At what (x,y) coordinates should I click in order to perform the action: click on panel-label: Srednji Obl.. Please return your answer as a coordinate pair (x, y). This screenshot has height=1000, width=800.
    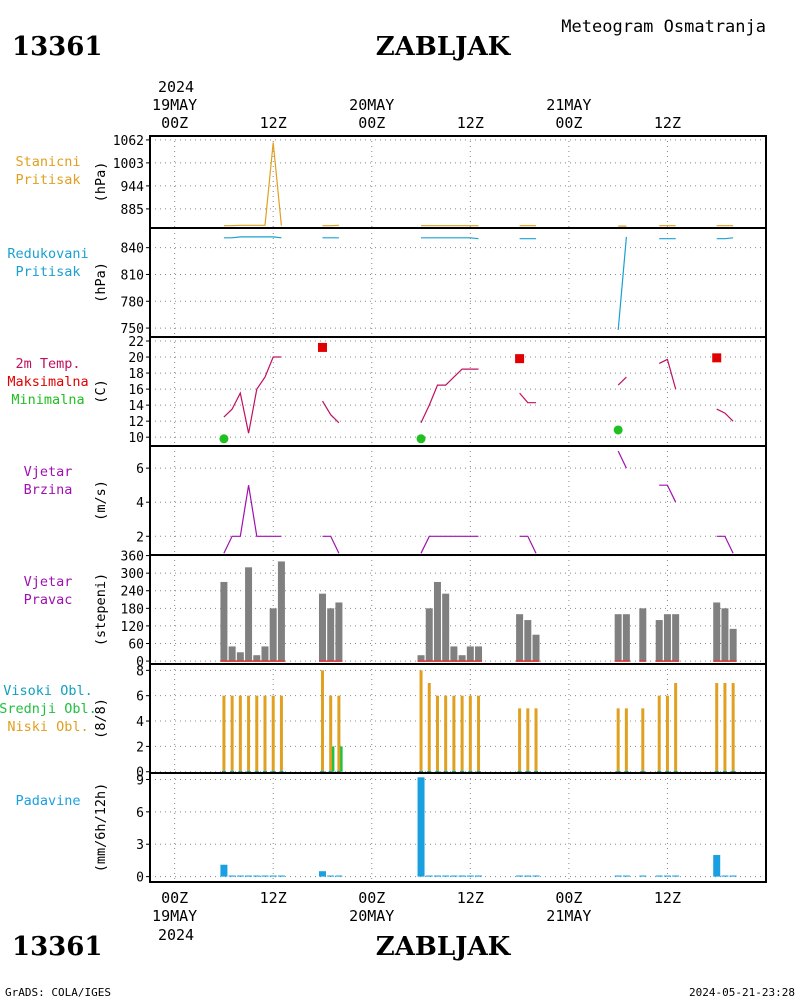
    Looking at the image, I should click on (48, 709).